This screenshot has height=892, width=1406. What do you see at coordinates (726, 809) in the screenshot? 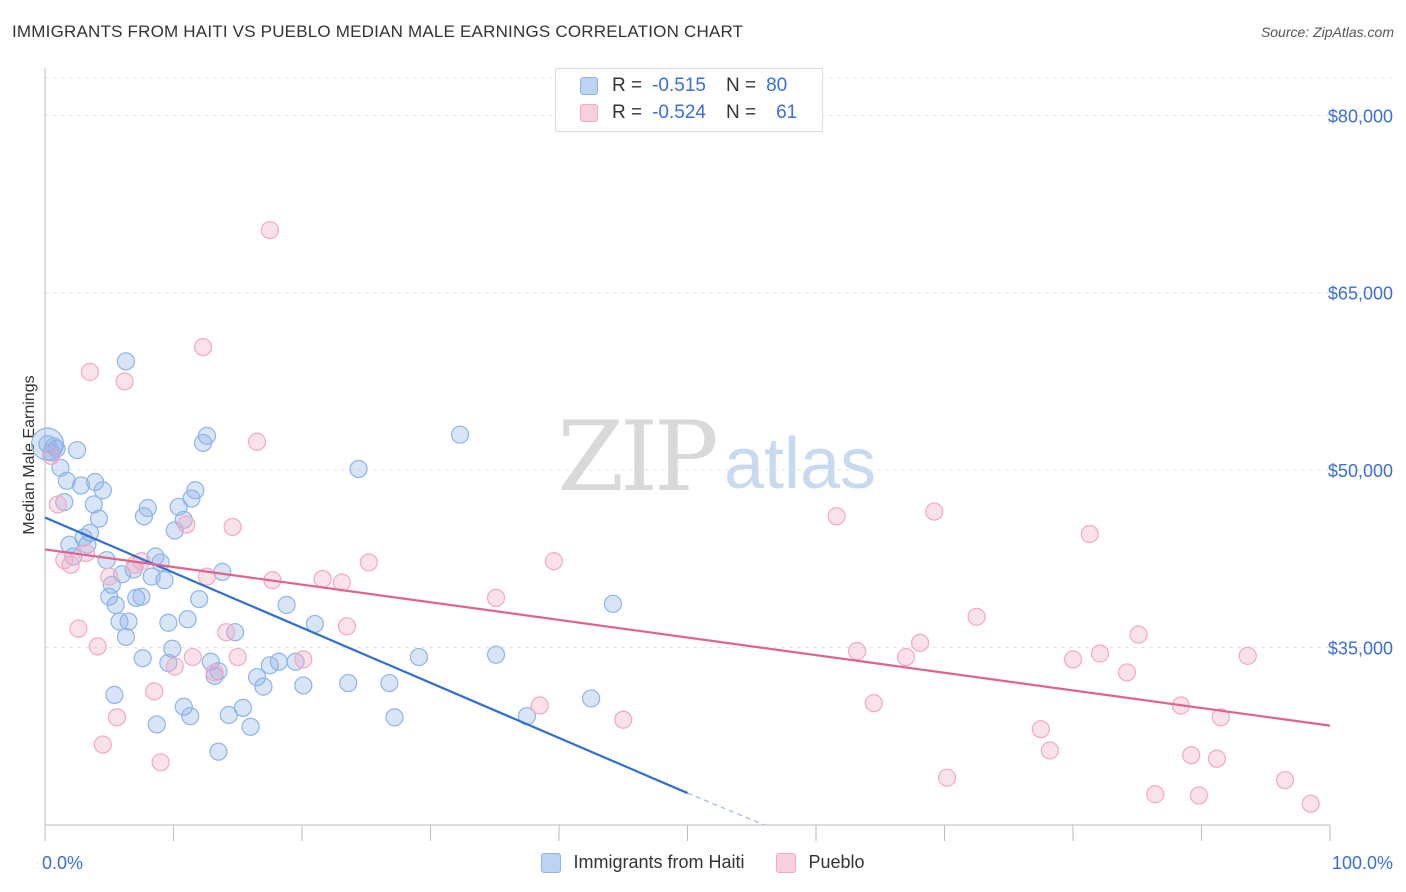
I see `trend-line-haiti-extension` at bounding box center [726, 809].